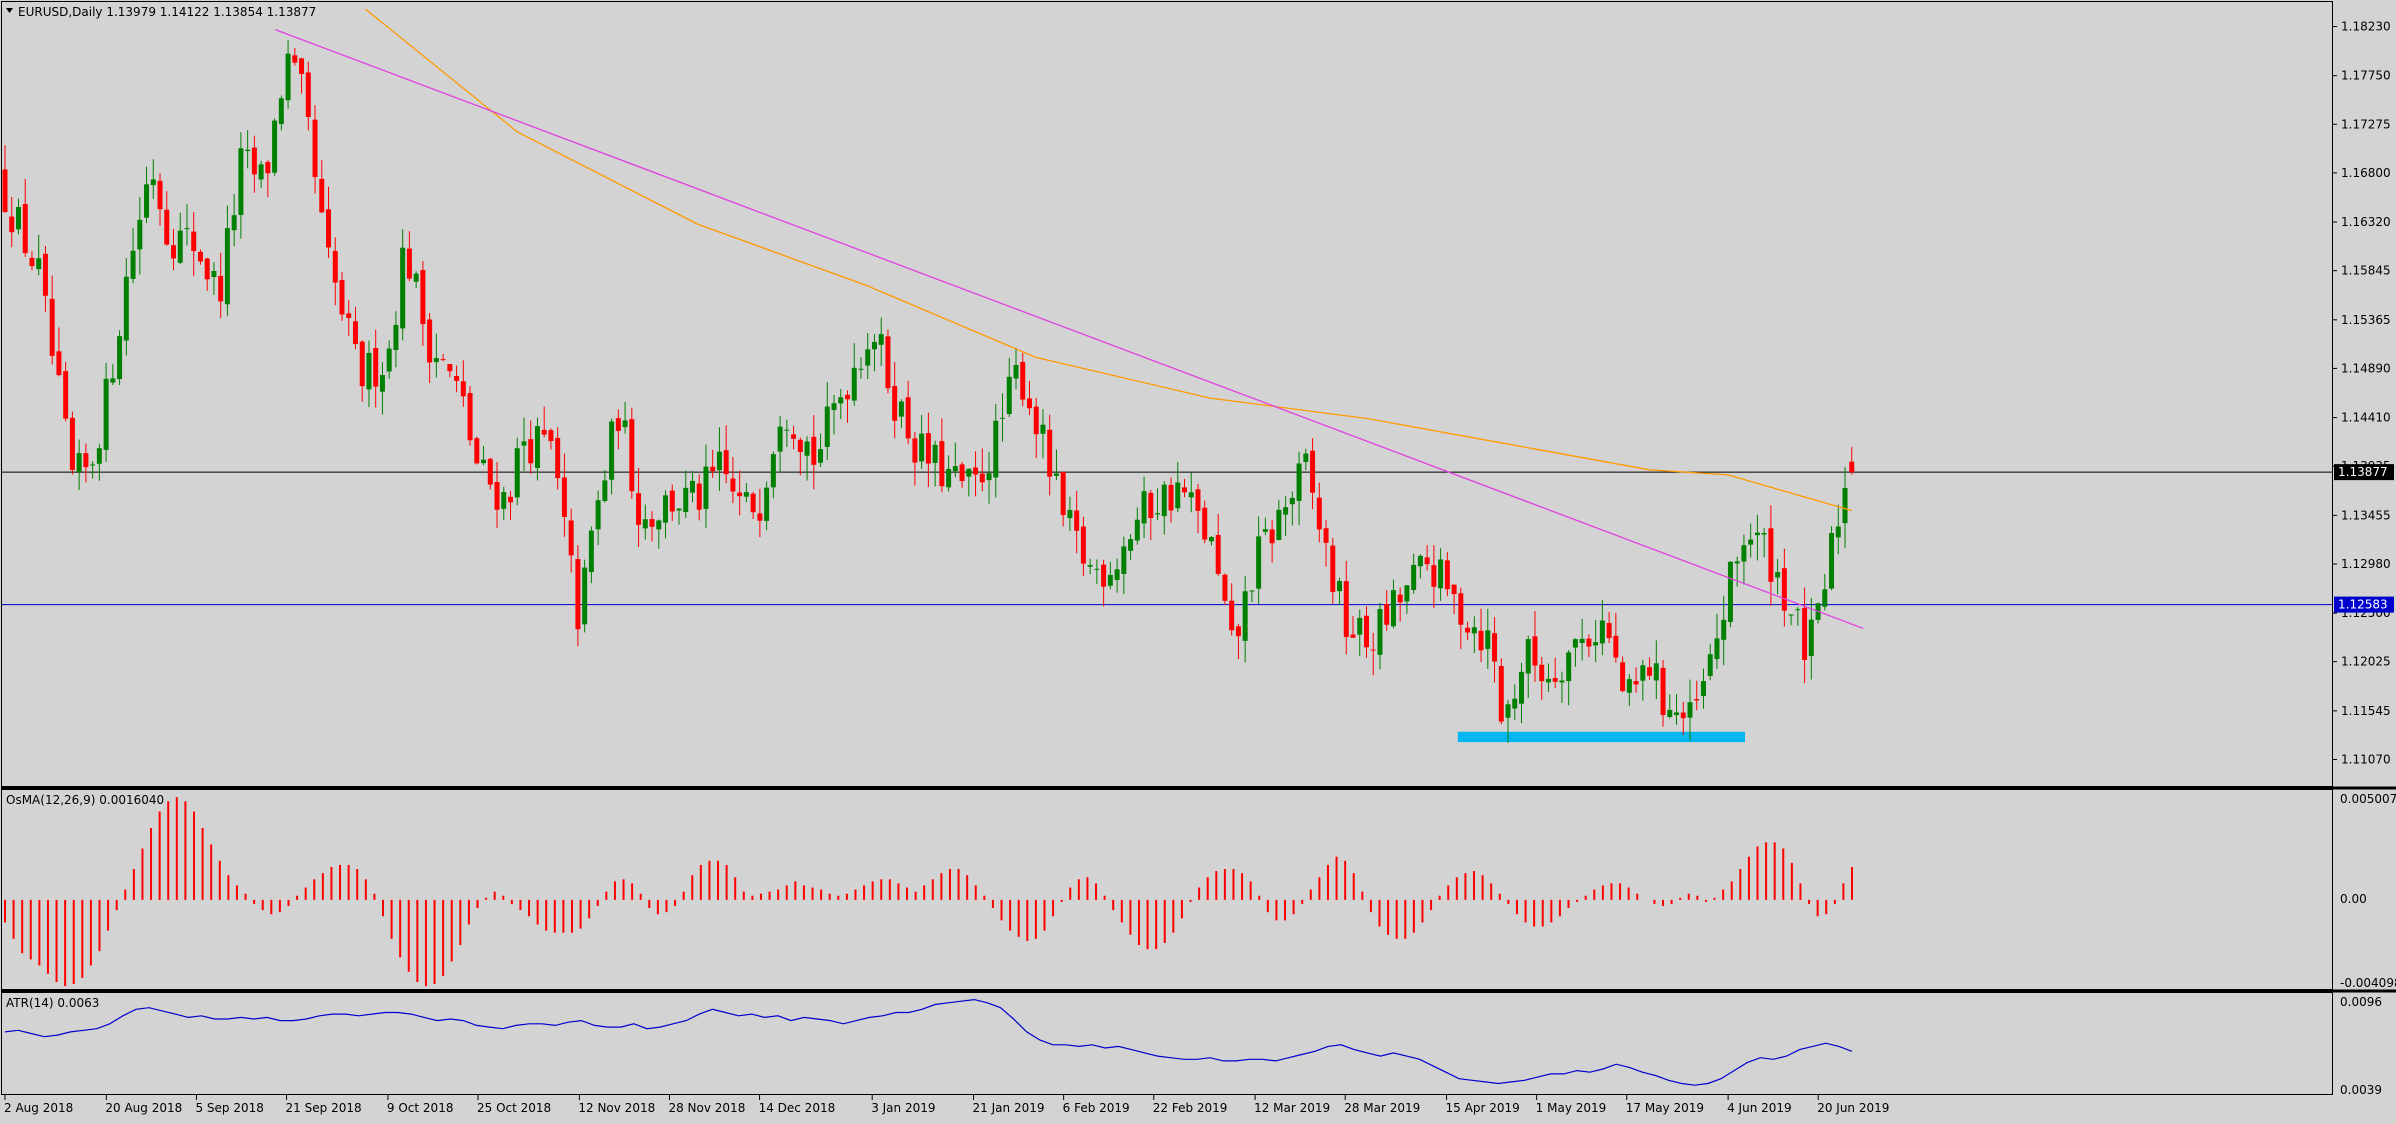 The image size is (2396, 1124). Describe the element at coordinates (2366, 662) in the screenshot. I see `price-tick-label: 1.12025` at that location.